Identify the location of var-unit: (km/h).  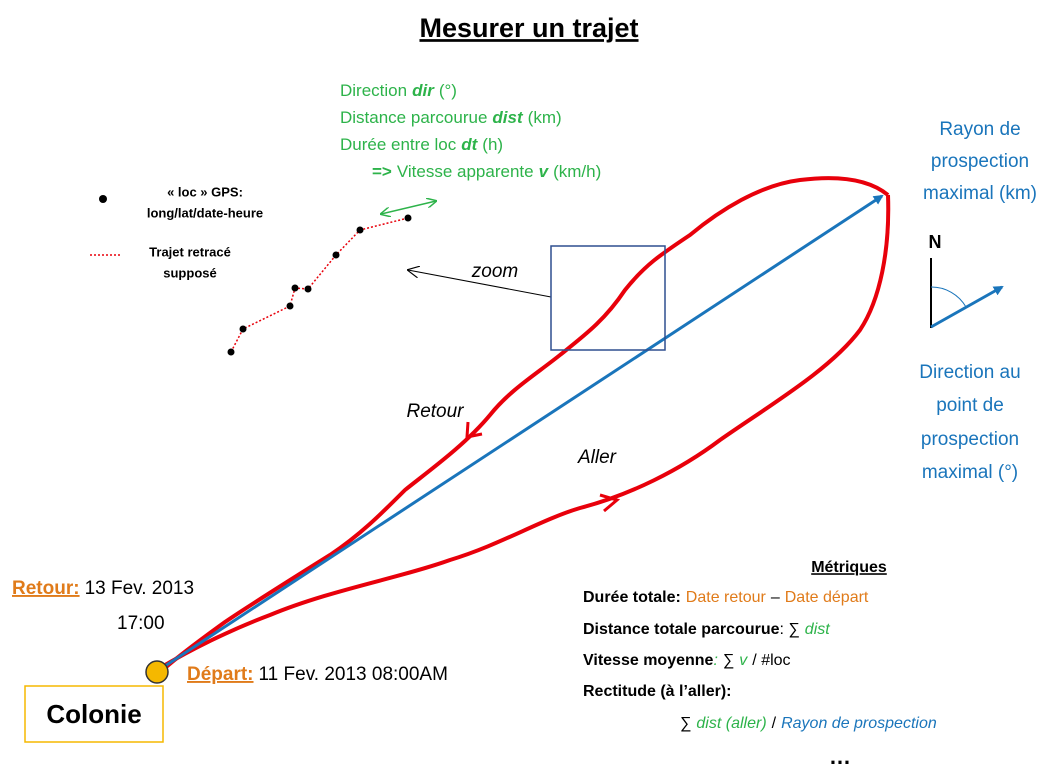
(577, 171).